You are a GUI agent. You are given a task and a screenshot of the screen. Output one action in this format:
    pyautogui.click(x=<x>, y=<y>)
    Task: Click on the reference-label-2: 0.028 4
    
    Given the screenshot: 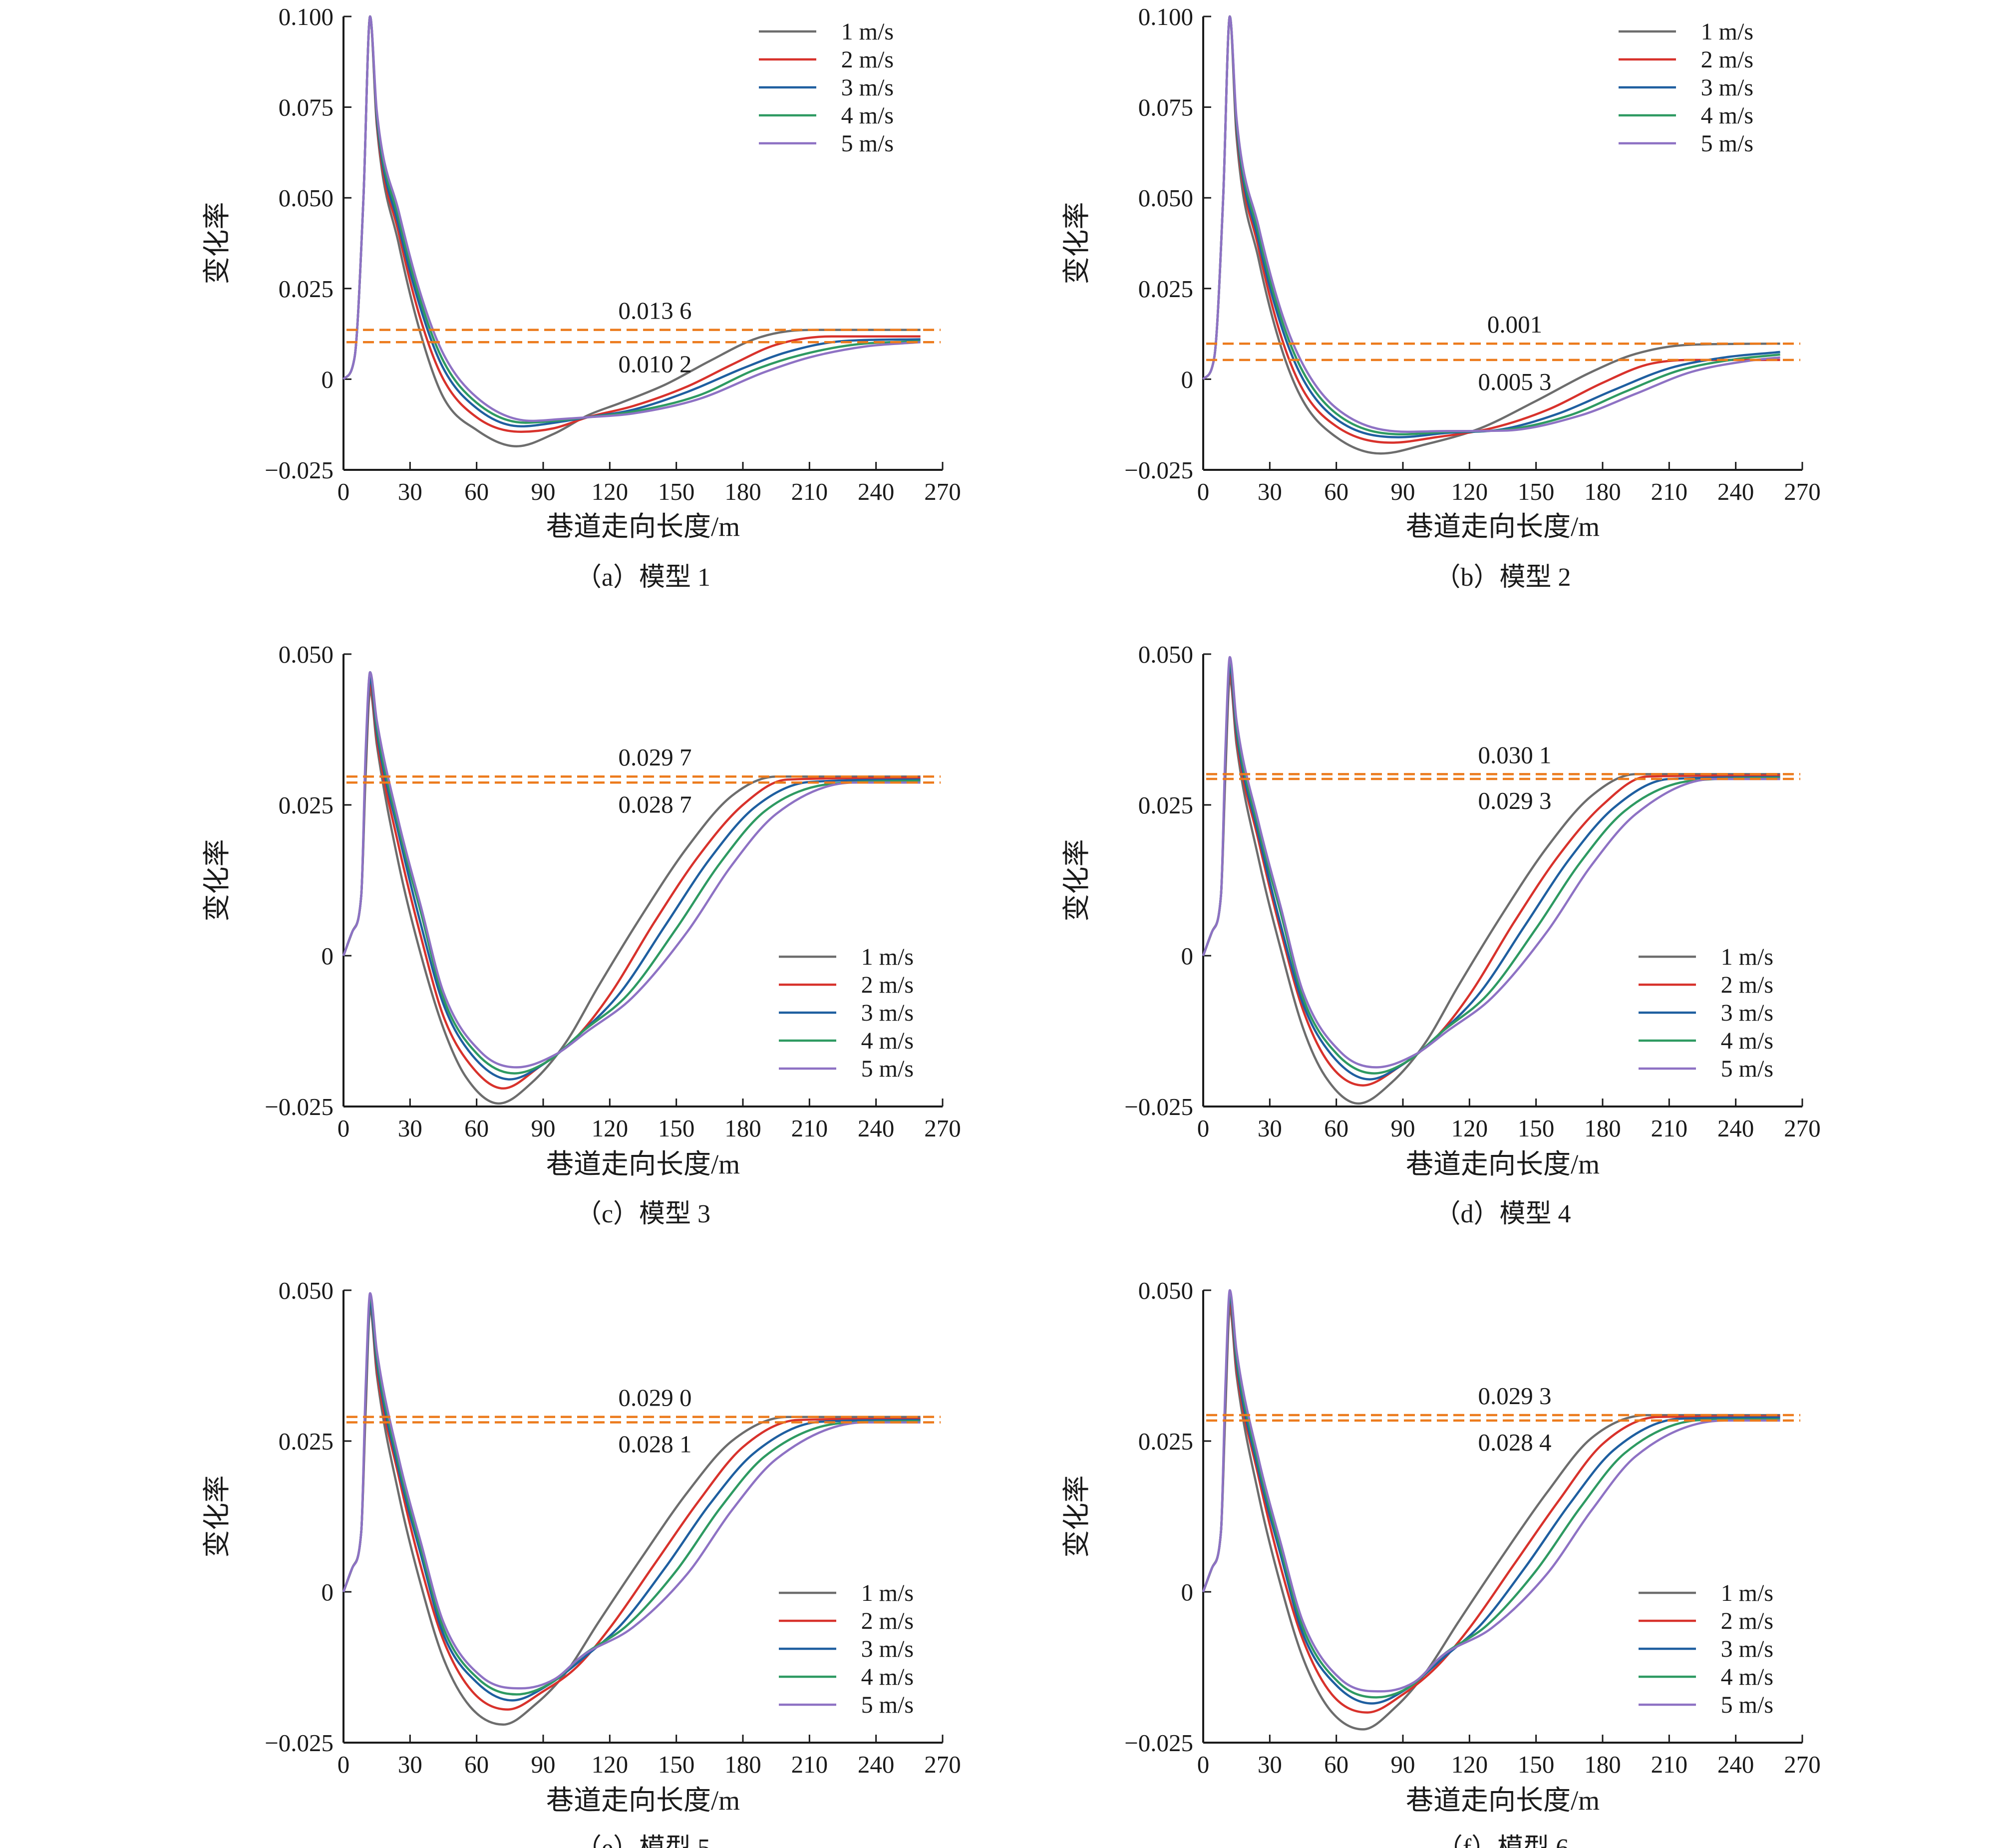 What is the action you would take?
    pyautogui.click(x=1515, y=1442)
    